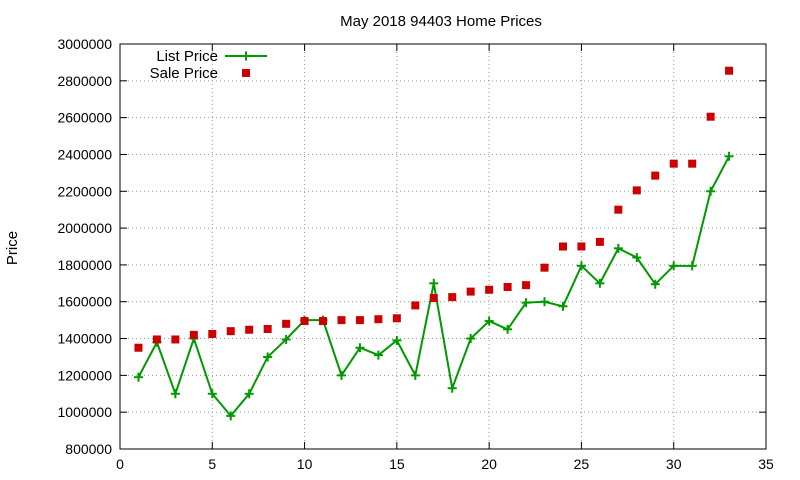  What do you see at coordinates (441, 21) in the screenshot?
I see `chart-title: May 2018 94403 Home Prices` at bounding box center [441, 21].